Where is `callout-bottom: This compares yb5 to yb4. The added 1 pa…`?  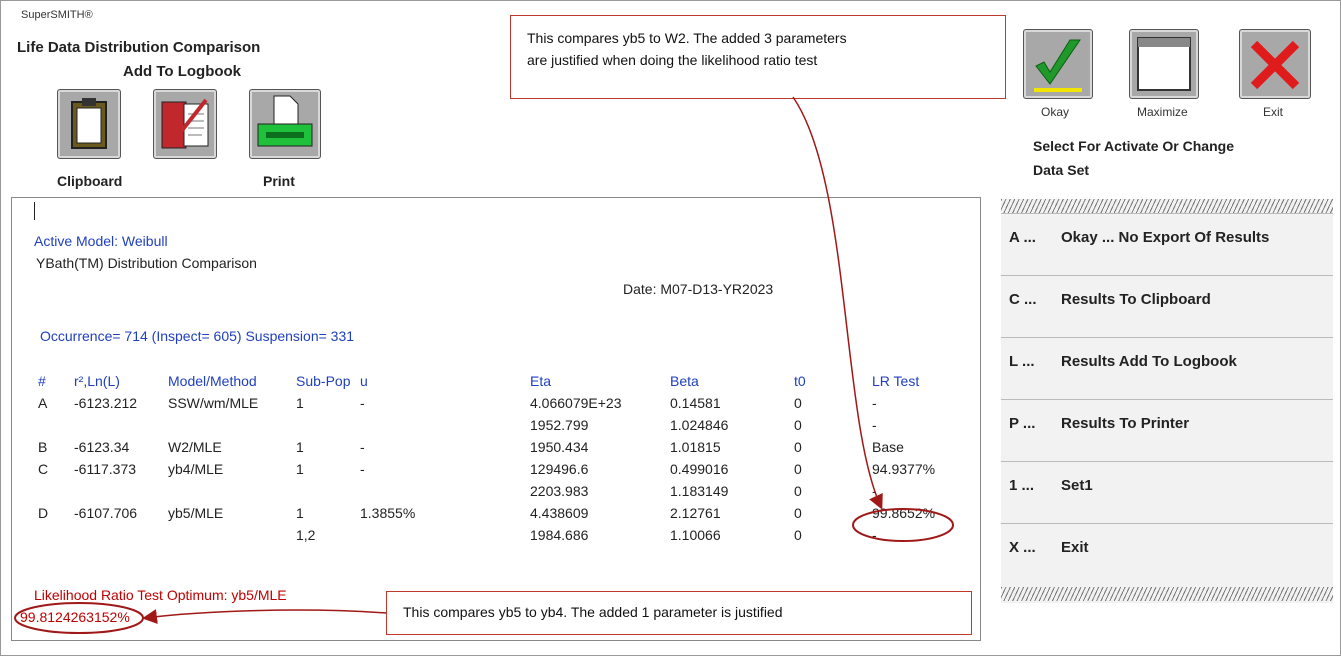 callout-bottom: This compares yb5 to yb4. The added 1 pa… is located at coordinates (679, 613).